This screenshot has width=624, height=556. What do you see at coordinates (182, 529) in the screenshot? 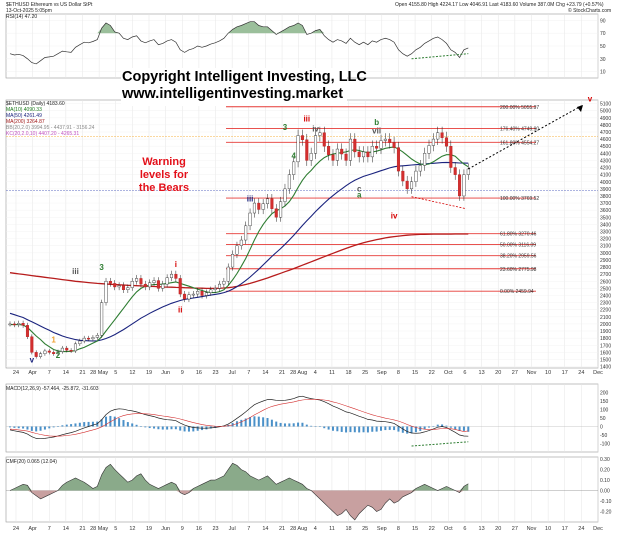
I see `x-tick-label-bottom: 9` at bounding box center [182, 529].